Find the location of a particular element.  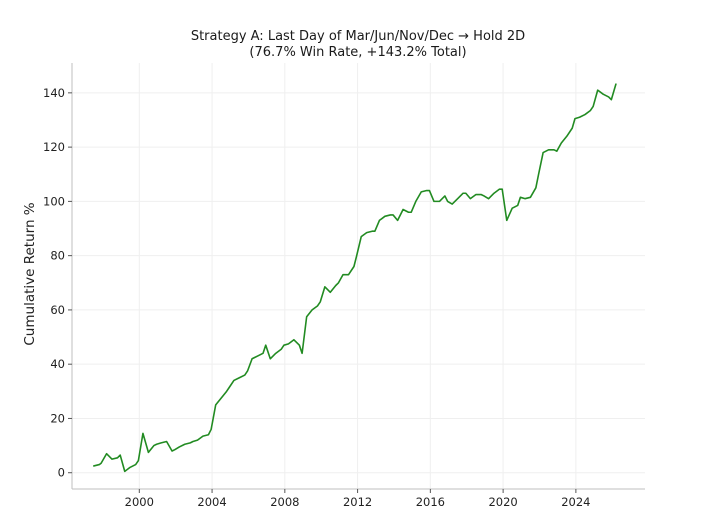

y-tick-label: 0 is located at coordinates (61, 473).